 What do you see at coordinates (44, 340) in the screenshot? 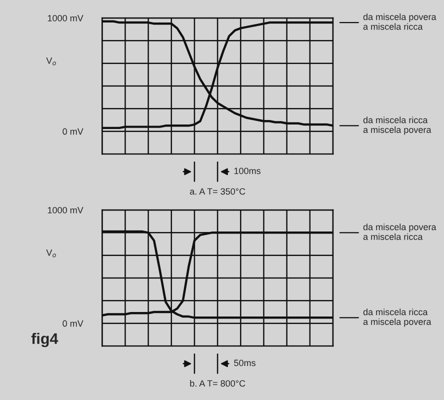
I see `caption: fig4` at bounding box center [44, 340].